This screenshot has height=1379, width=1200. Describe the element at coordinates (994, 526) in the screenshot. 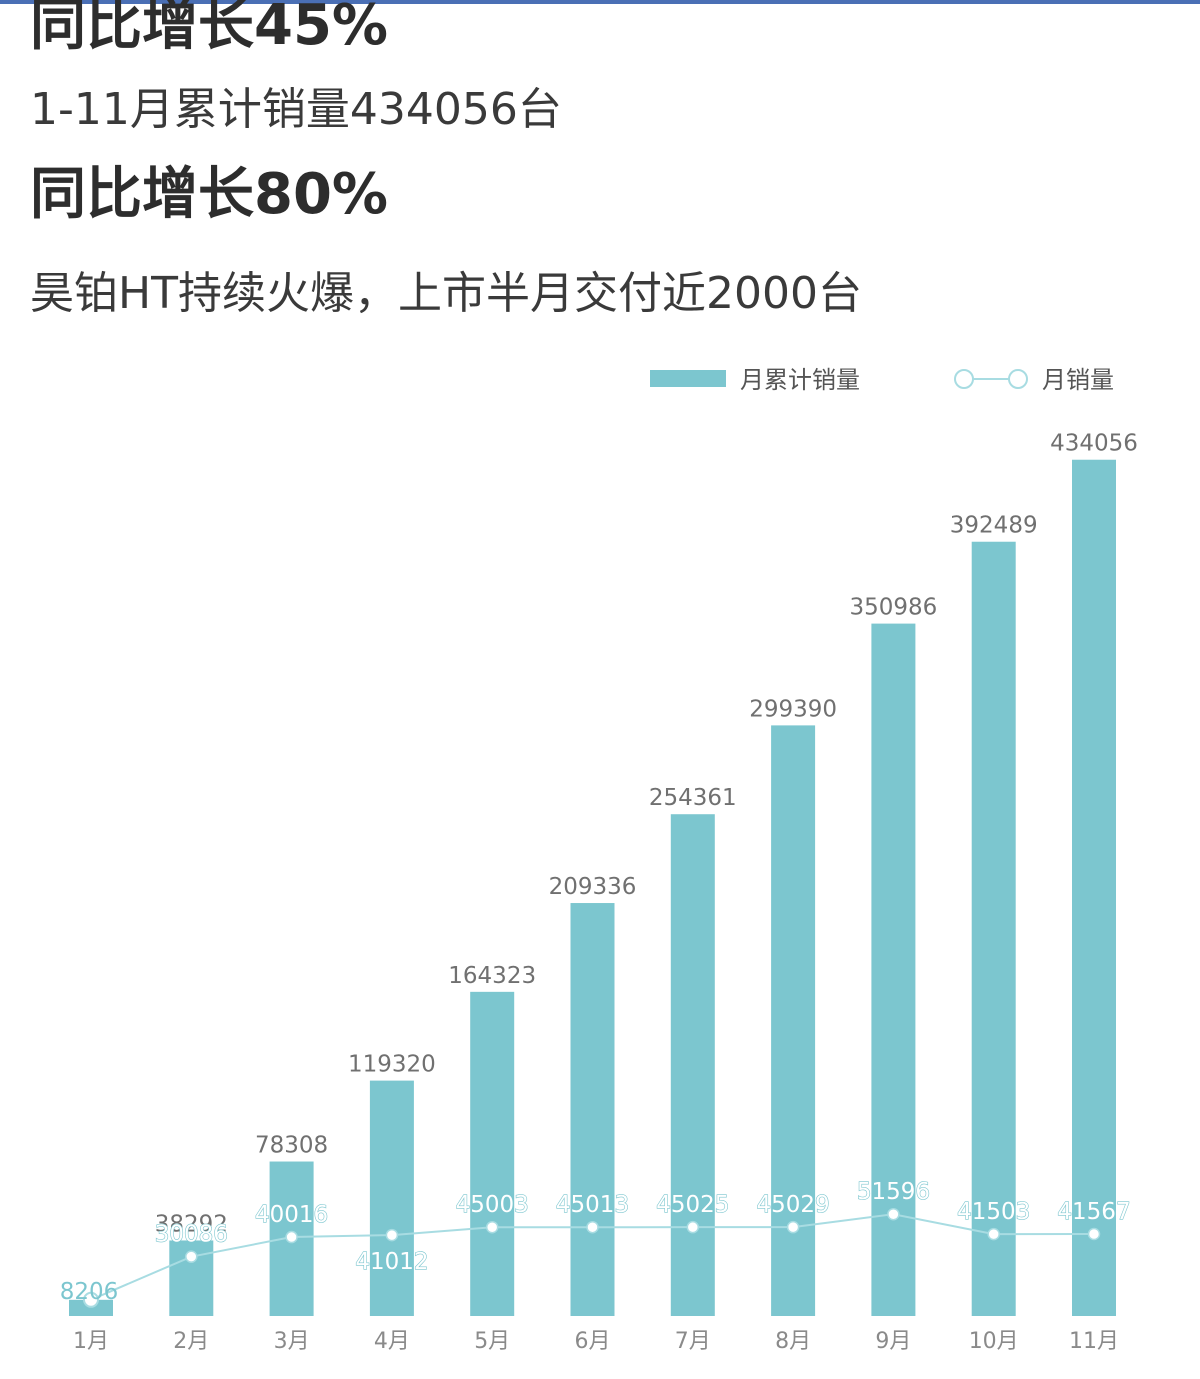

I see `bar-value-label: 392489` at that location.